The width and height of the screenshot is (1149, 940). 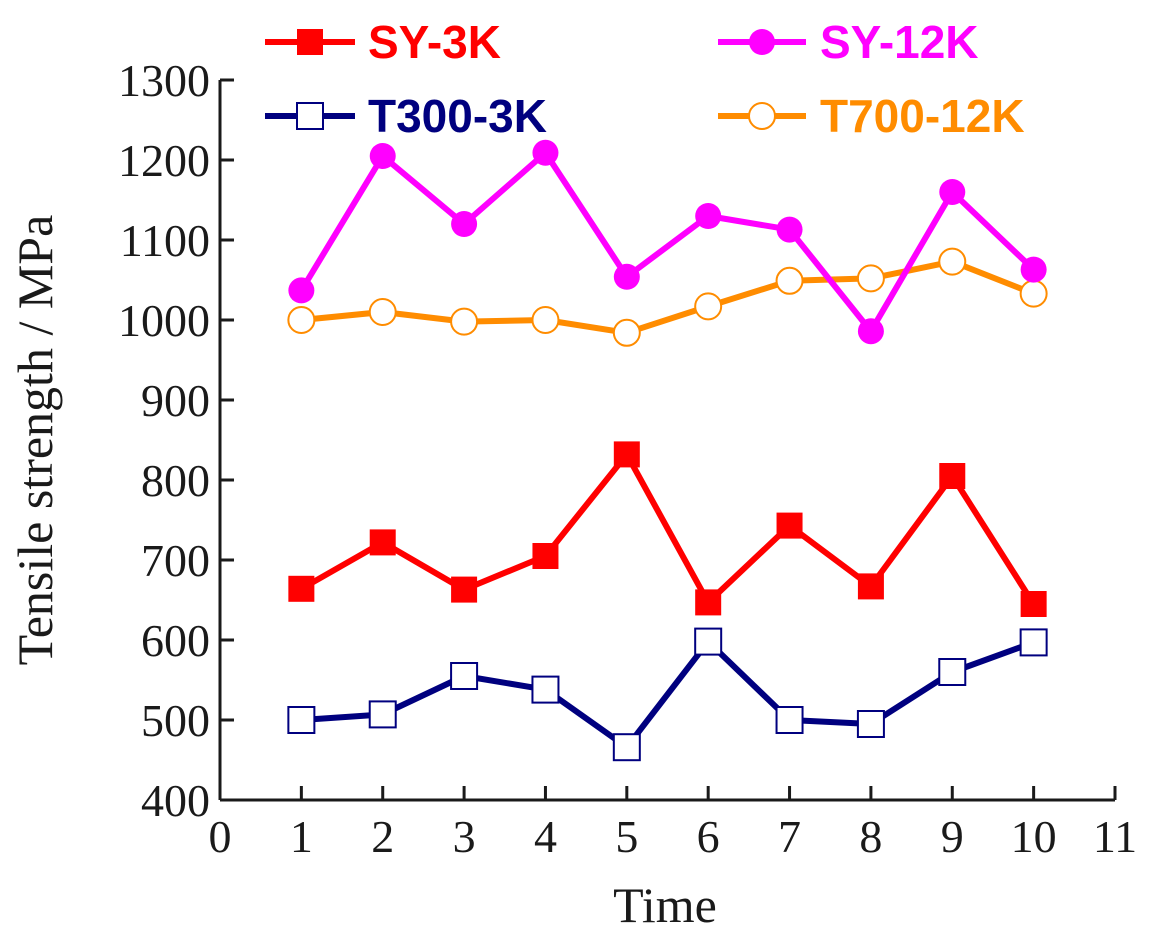 I want to click on x-tick-label: 11, so click(x=1115, y=836).